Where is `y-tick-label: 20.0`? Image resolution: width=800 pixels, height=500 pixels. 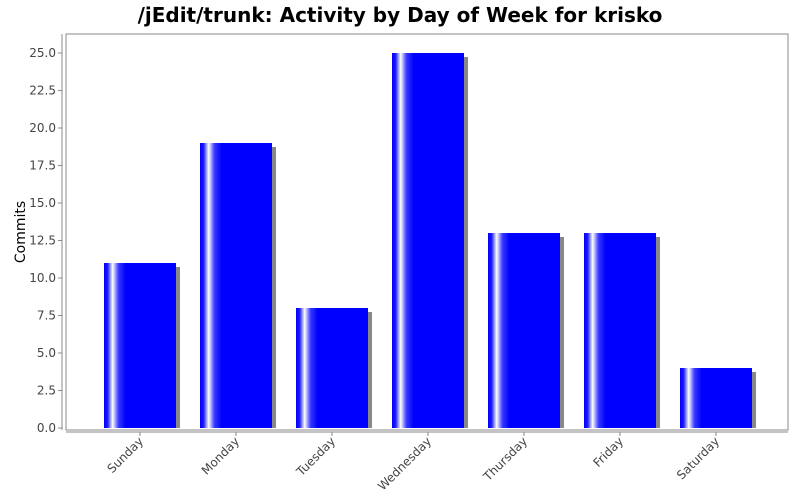
y-tick-label: 20.0 is located at coordinates (42, 128).